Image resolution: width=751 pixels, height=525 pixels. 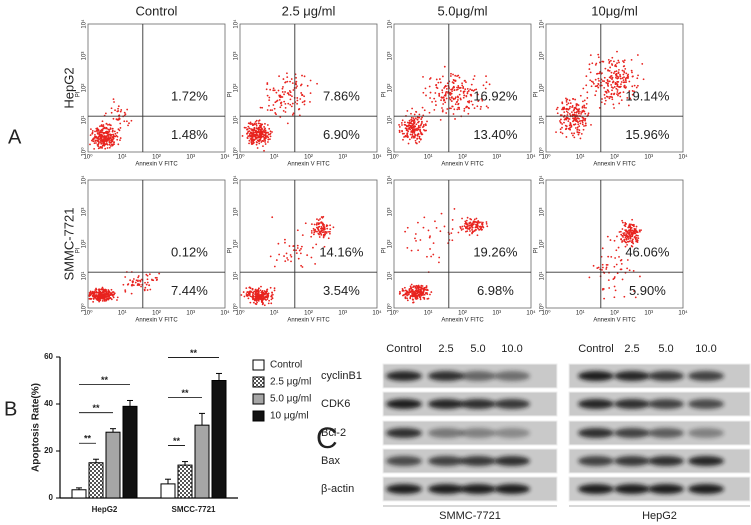 I want to click on quadrant-percent: 19.14%, so click(x=647, y=95).